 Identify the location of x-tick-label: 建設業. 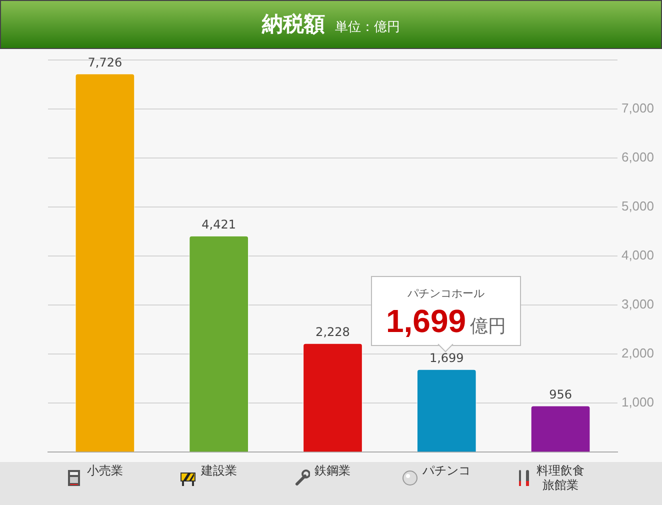
(218, 471).